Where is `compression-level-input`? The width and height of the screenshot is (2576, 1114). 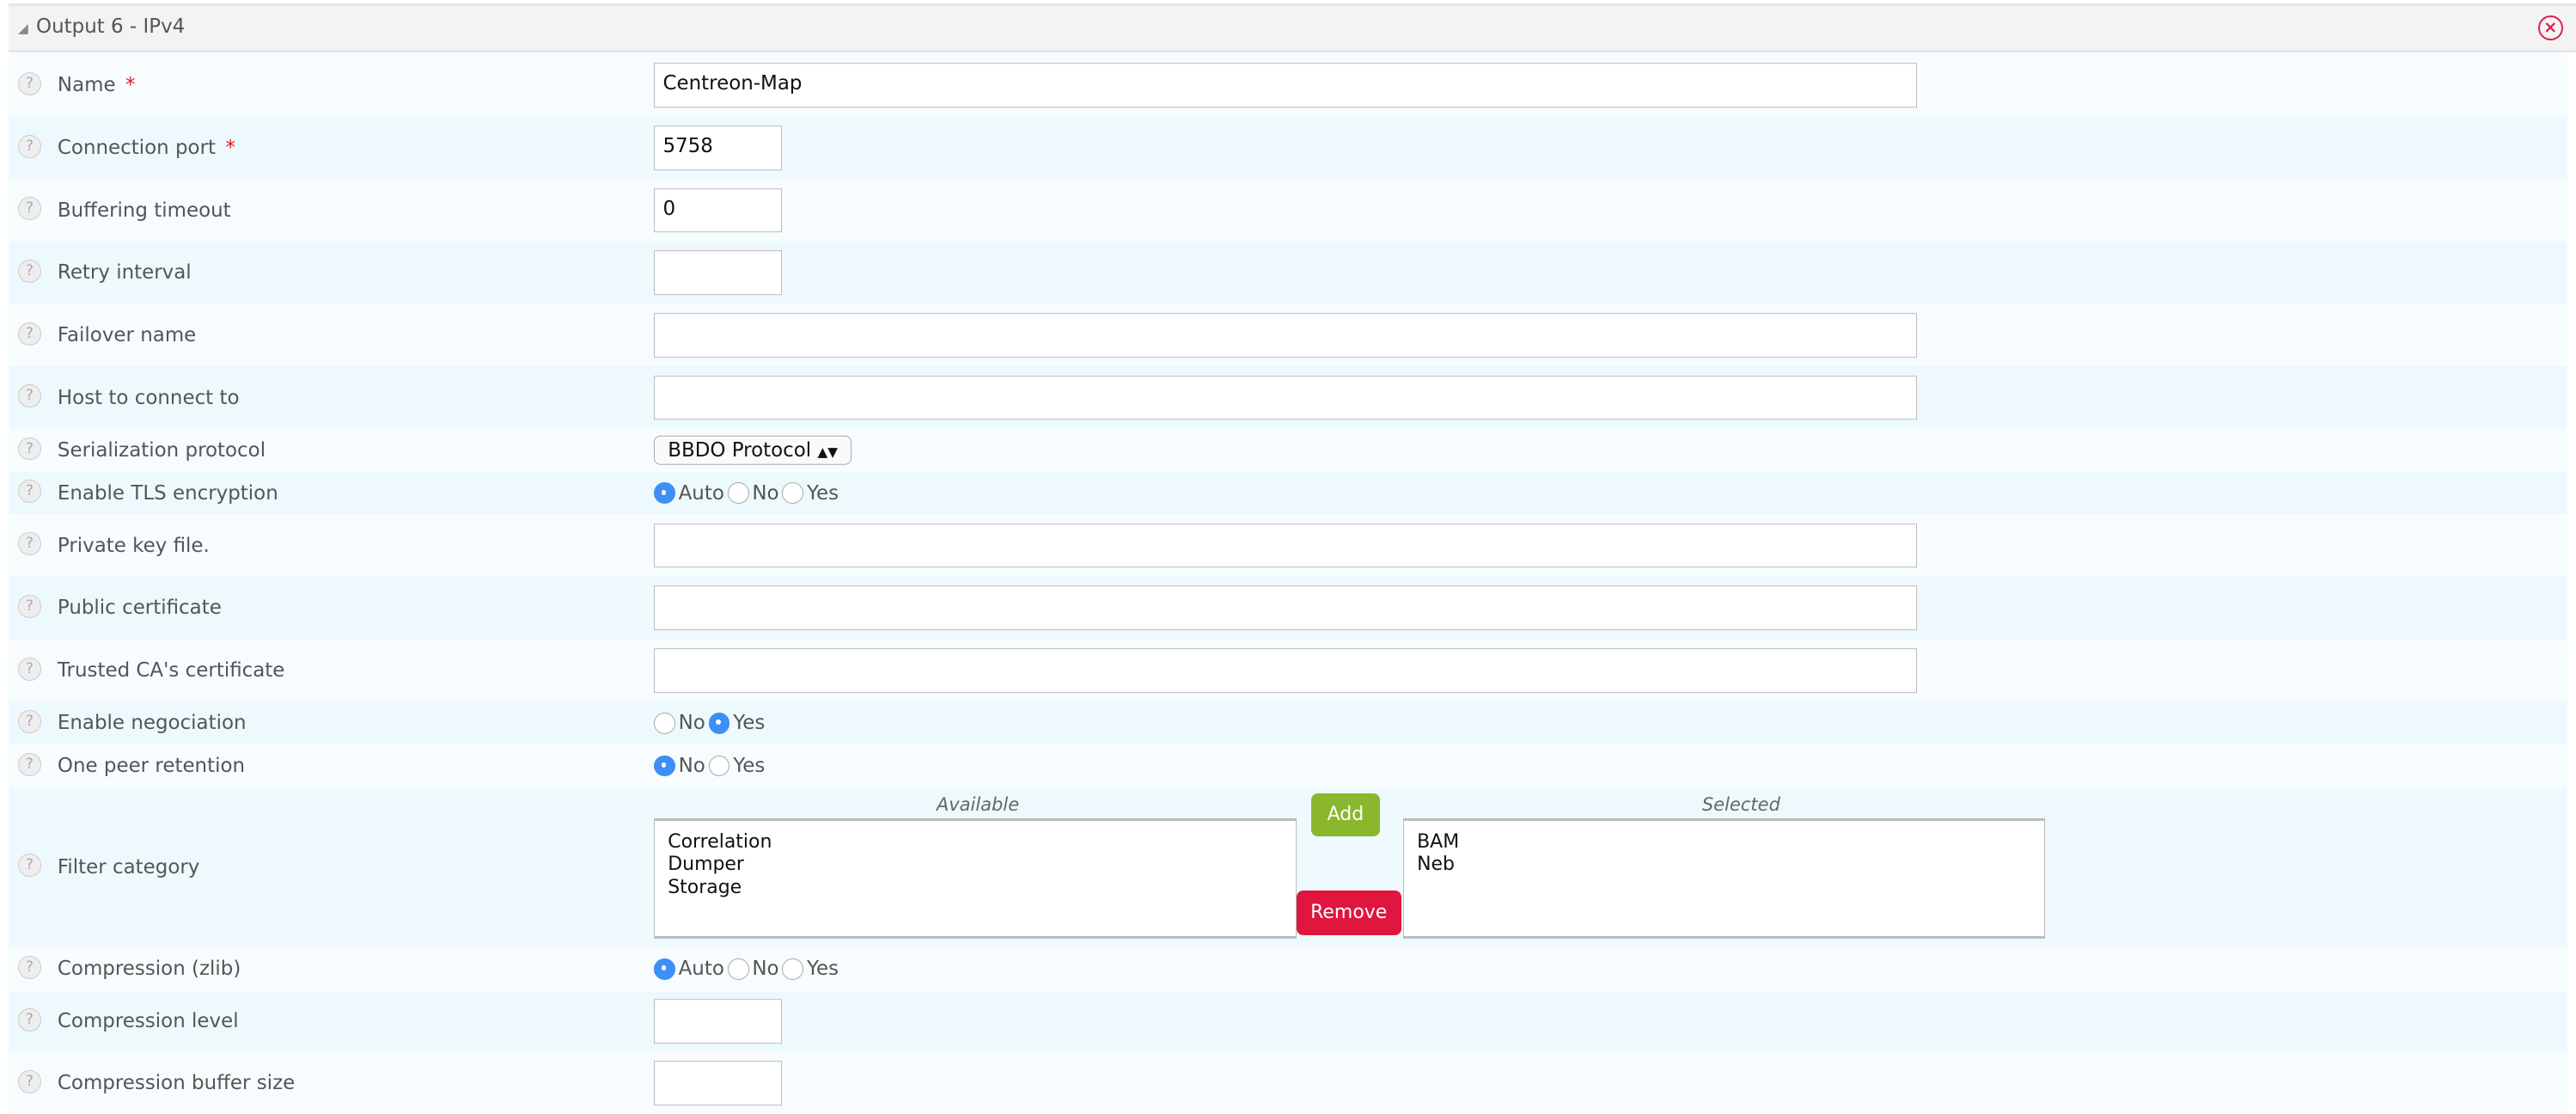 compression-level-input is located at coordinates (718, 1021).